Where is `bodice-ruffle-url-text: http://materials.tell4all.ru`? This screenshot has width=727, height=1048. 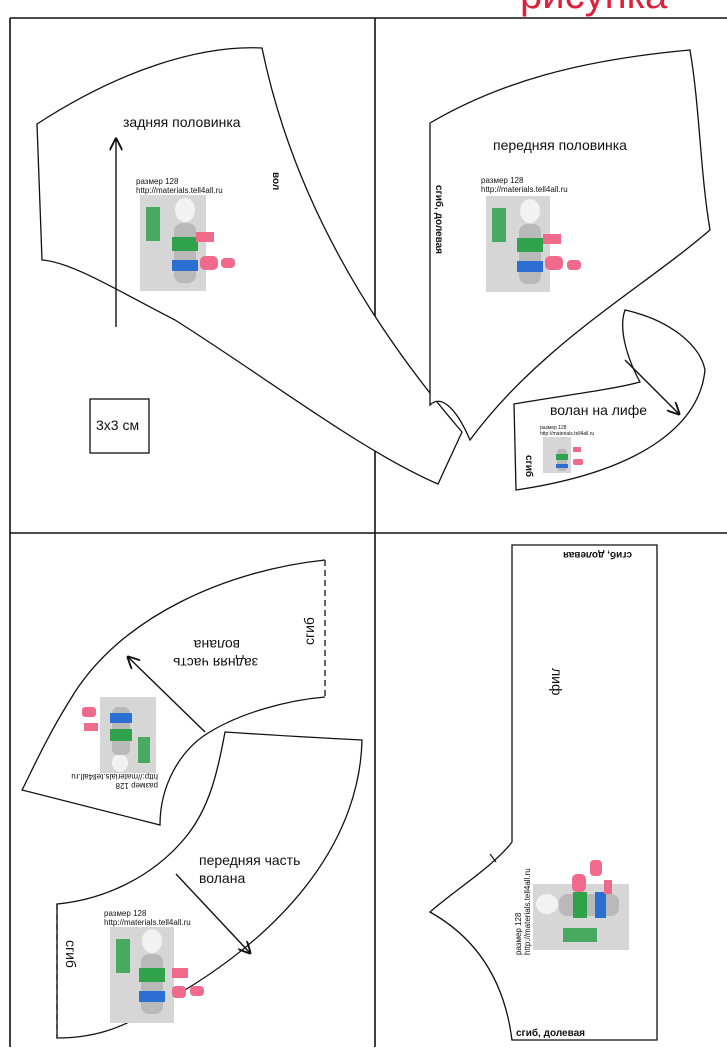 bodice-ruffle-url-text: http://materials.tell4all.ru is located at coordinates (567, 434).